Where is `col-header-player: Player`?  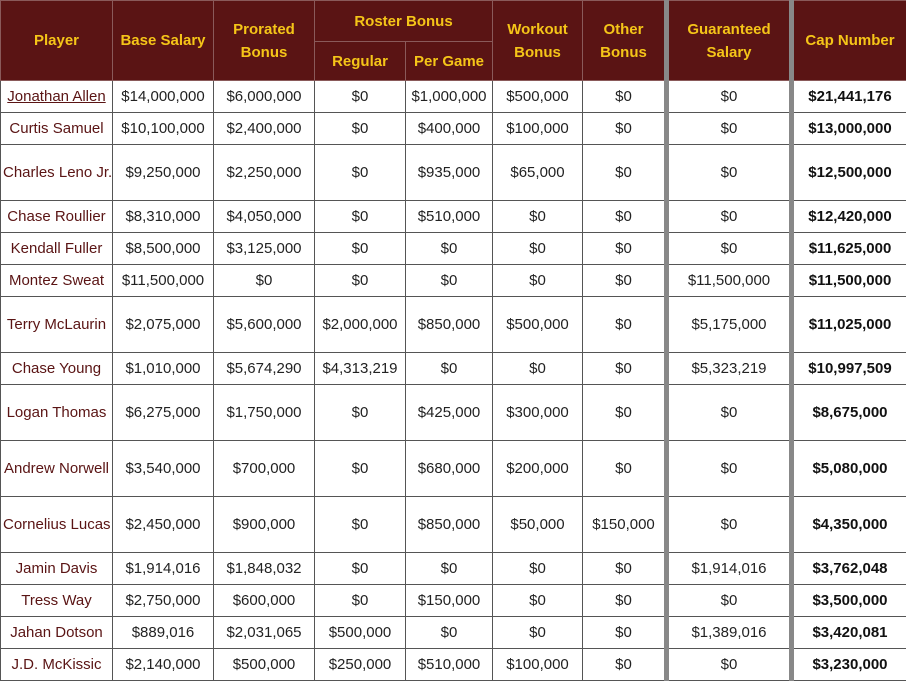
col-header-player: Player is located at coordinates (56, 40).